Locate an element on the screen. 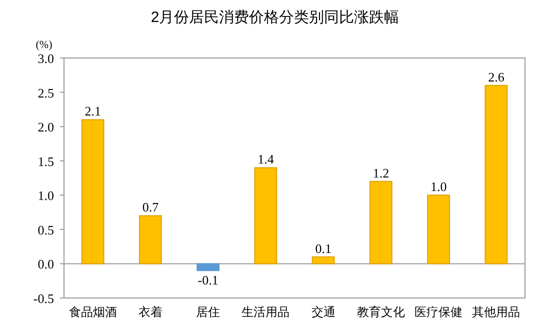 The height and width of the screenshot is (330, 550). data-label: 0.1 is located at coordinates (323, 248).